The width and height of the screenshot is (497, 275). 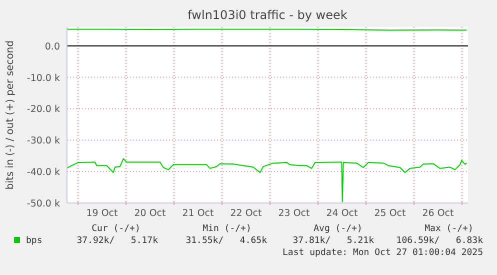 What do you see at coordinates (227, 241) in the screenshot?
I see `text: 31.55k/ 4.65k` at bounding box center [227, 241].